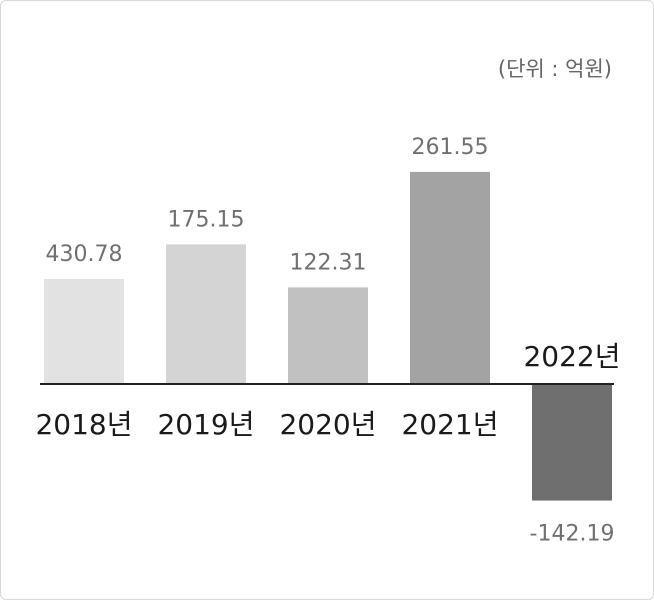  What do you see at coordinates (571, 356) in the screenshot?
I see `category-label-5: 2022년` at bounding box center [571, 356].